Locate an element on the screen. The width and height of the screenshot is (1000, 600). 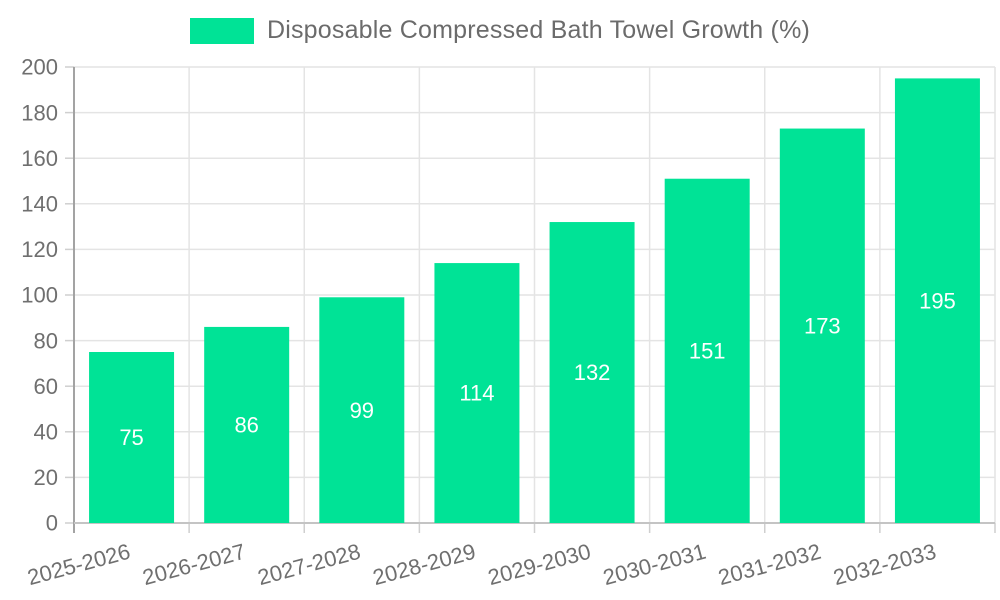
bar-value-label: 99 is located at coordinates (362, 410).